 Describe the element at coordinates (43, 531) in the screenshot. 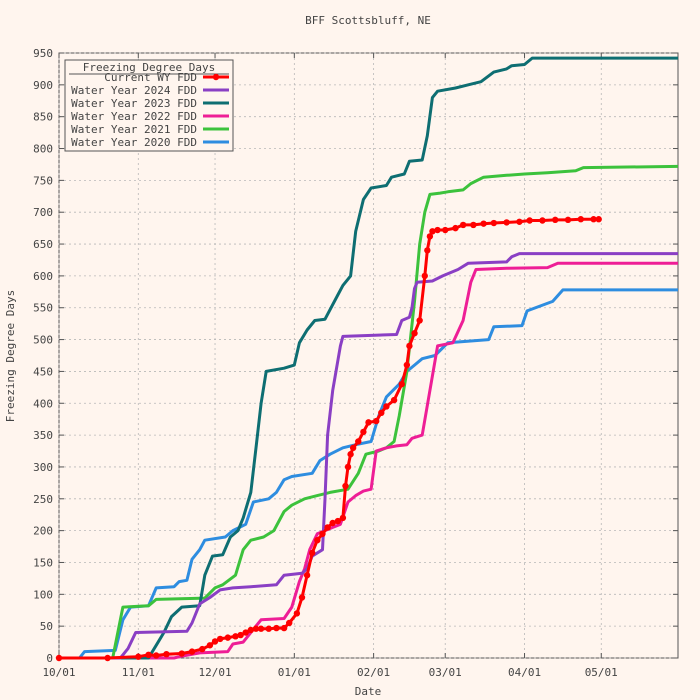

I see `y-tick-label: 200` at that location.